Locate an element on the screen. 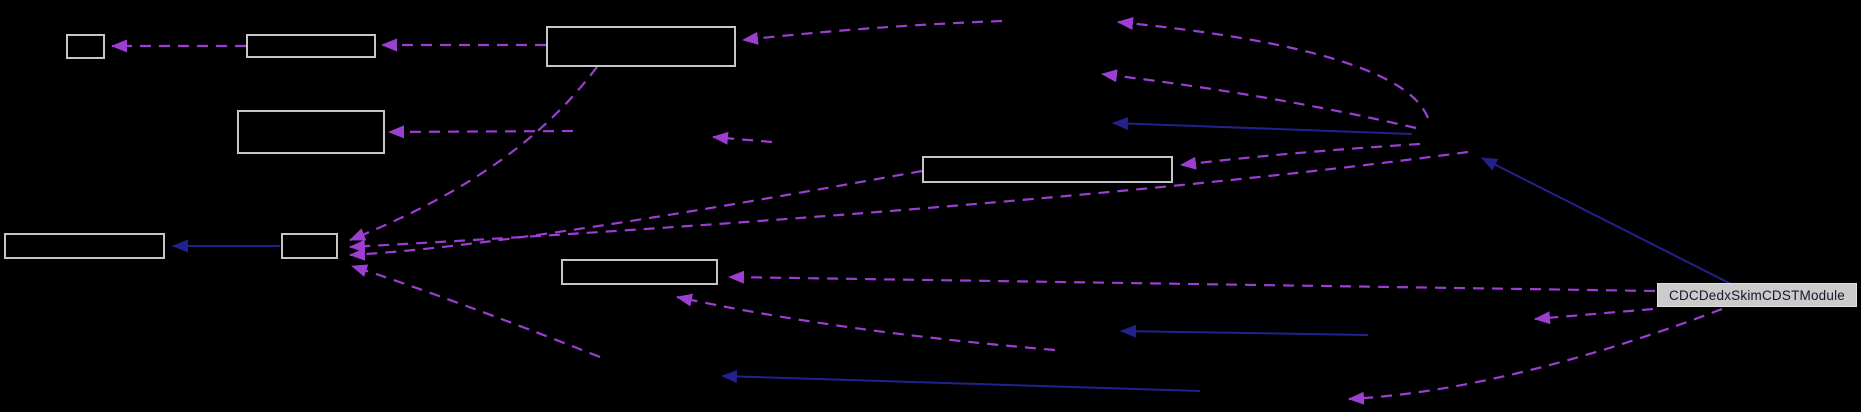  edge-hub-blue-left is located at coordinates (1262, 126).